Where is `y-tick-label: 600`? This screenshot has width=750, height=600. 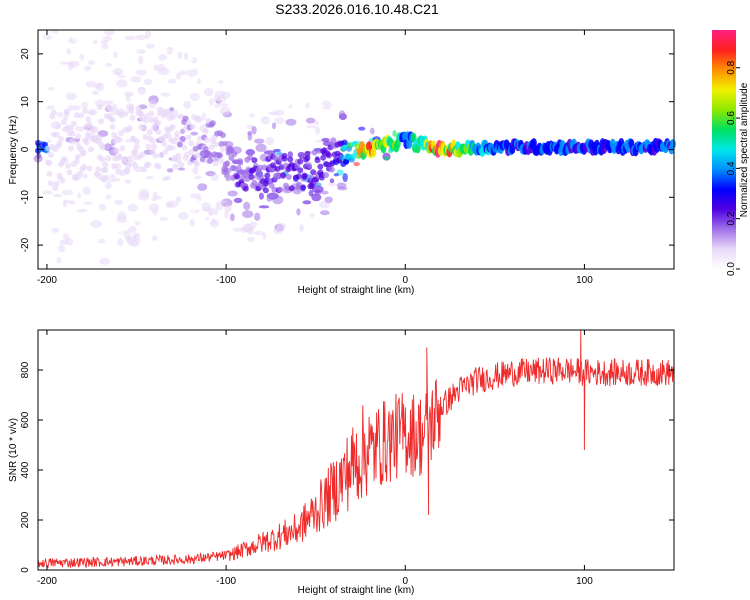 y-tick-label: 600 is located at coordinates (25, 419).